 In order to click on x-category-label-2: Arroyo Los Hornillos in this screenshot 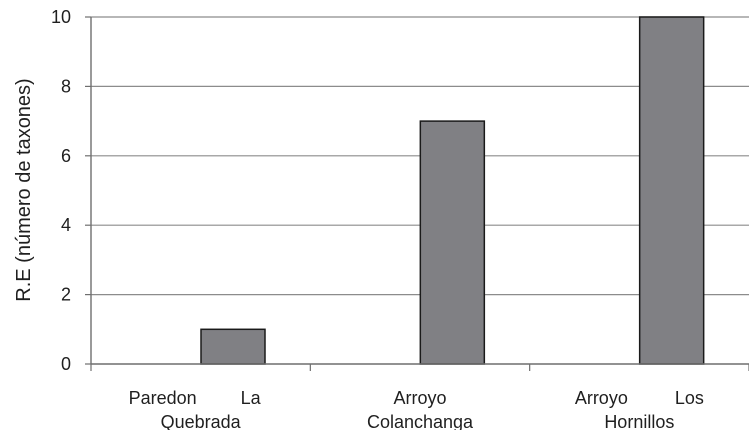, I will do `click(639, 409)`.